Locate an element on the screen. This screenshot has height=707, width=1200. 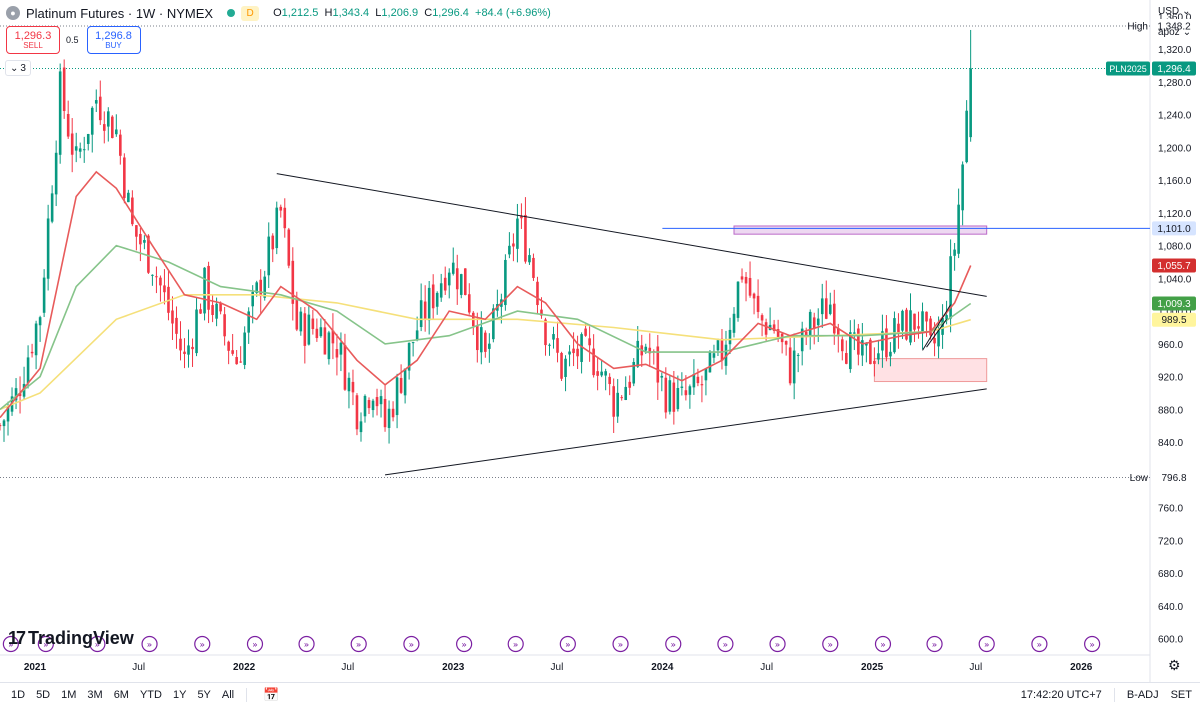
spread-value: 0.5 is located at coordinates (72, 40).